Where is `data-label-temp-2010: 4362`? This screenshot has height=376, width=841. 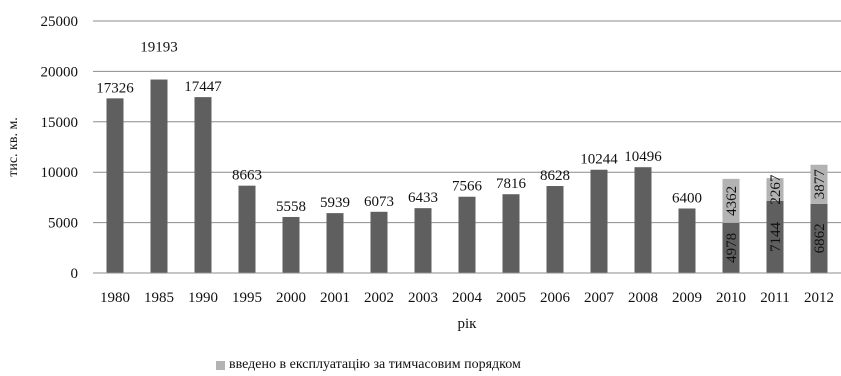 data-label-temp-2010: 4362 is located at coordinates (732, 201).